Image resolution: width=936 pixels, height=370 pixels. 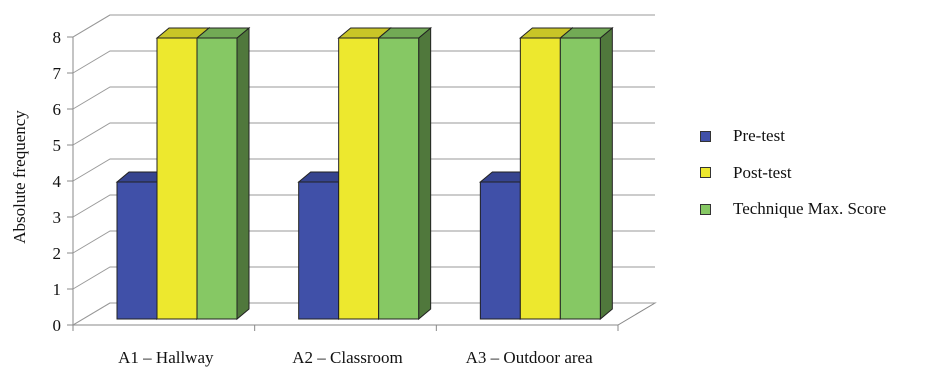 What do you see at coordinates (57, 37) in the screenshot?
I see `y-tick-label: 8` at bounding box center [57, 37].